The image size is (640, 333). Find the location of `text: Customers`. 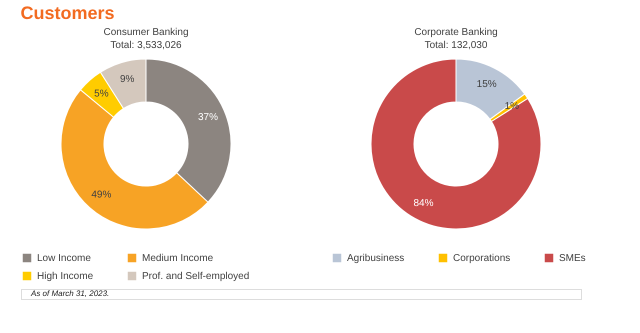

text: Customers is located at coordinates (67, 13).